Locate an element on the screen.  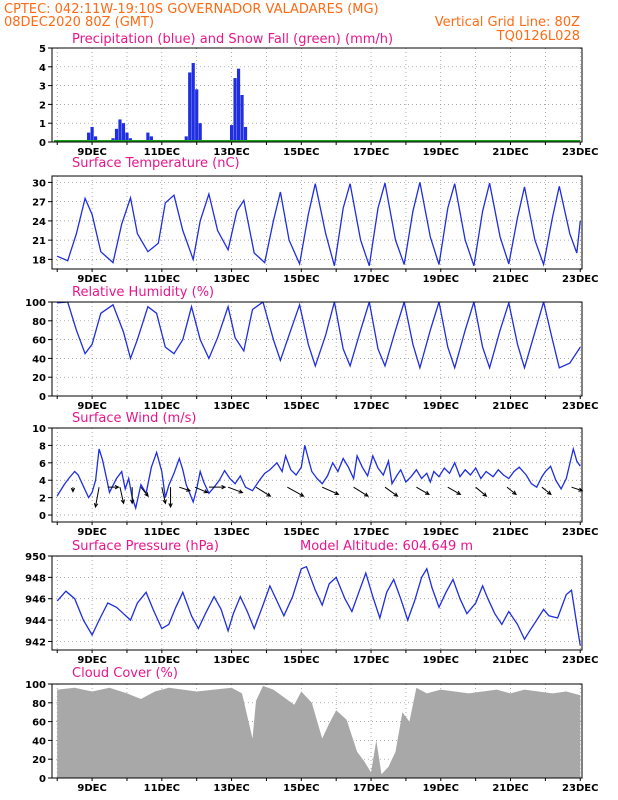
cloud-xtick-label: 21DEC is located at coordinates (510, 788).